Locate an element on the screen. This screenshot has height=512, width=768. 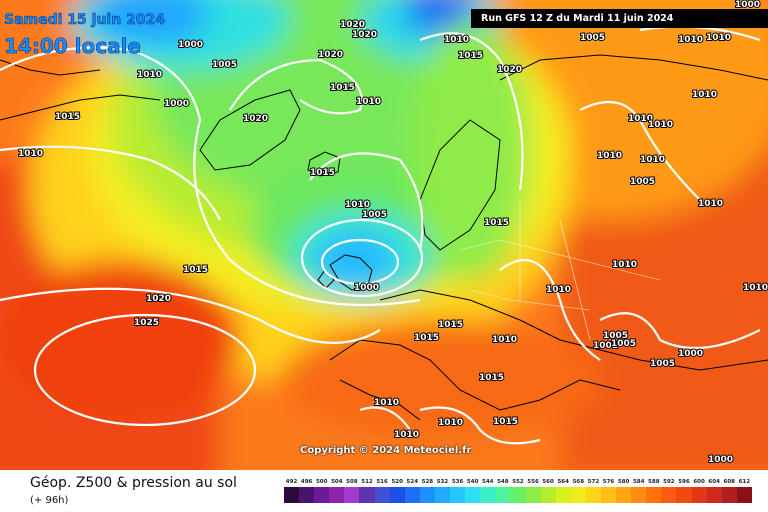
scale-tick-label: 548 is located at coordinates (503, 482).